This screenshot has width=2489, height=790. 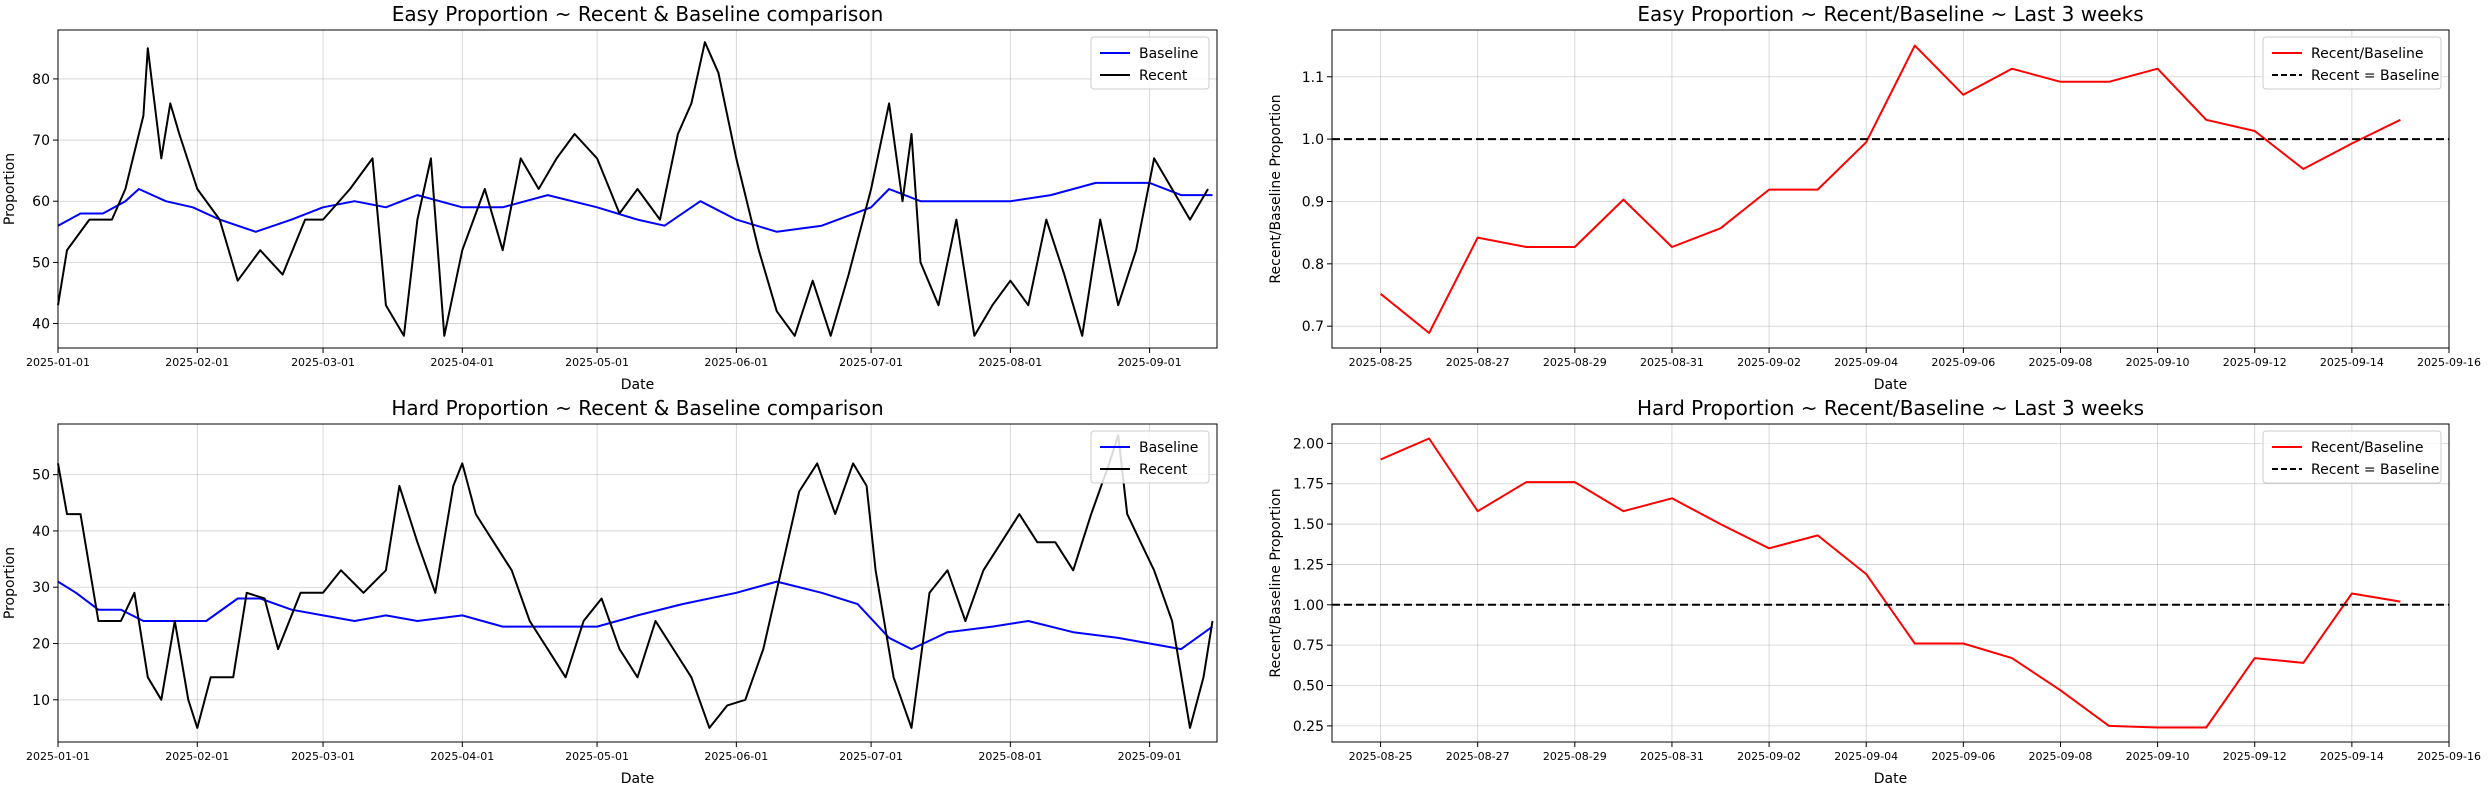 I want to click on y-tick-label: 0.7, so click(x=1313, y=327).